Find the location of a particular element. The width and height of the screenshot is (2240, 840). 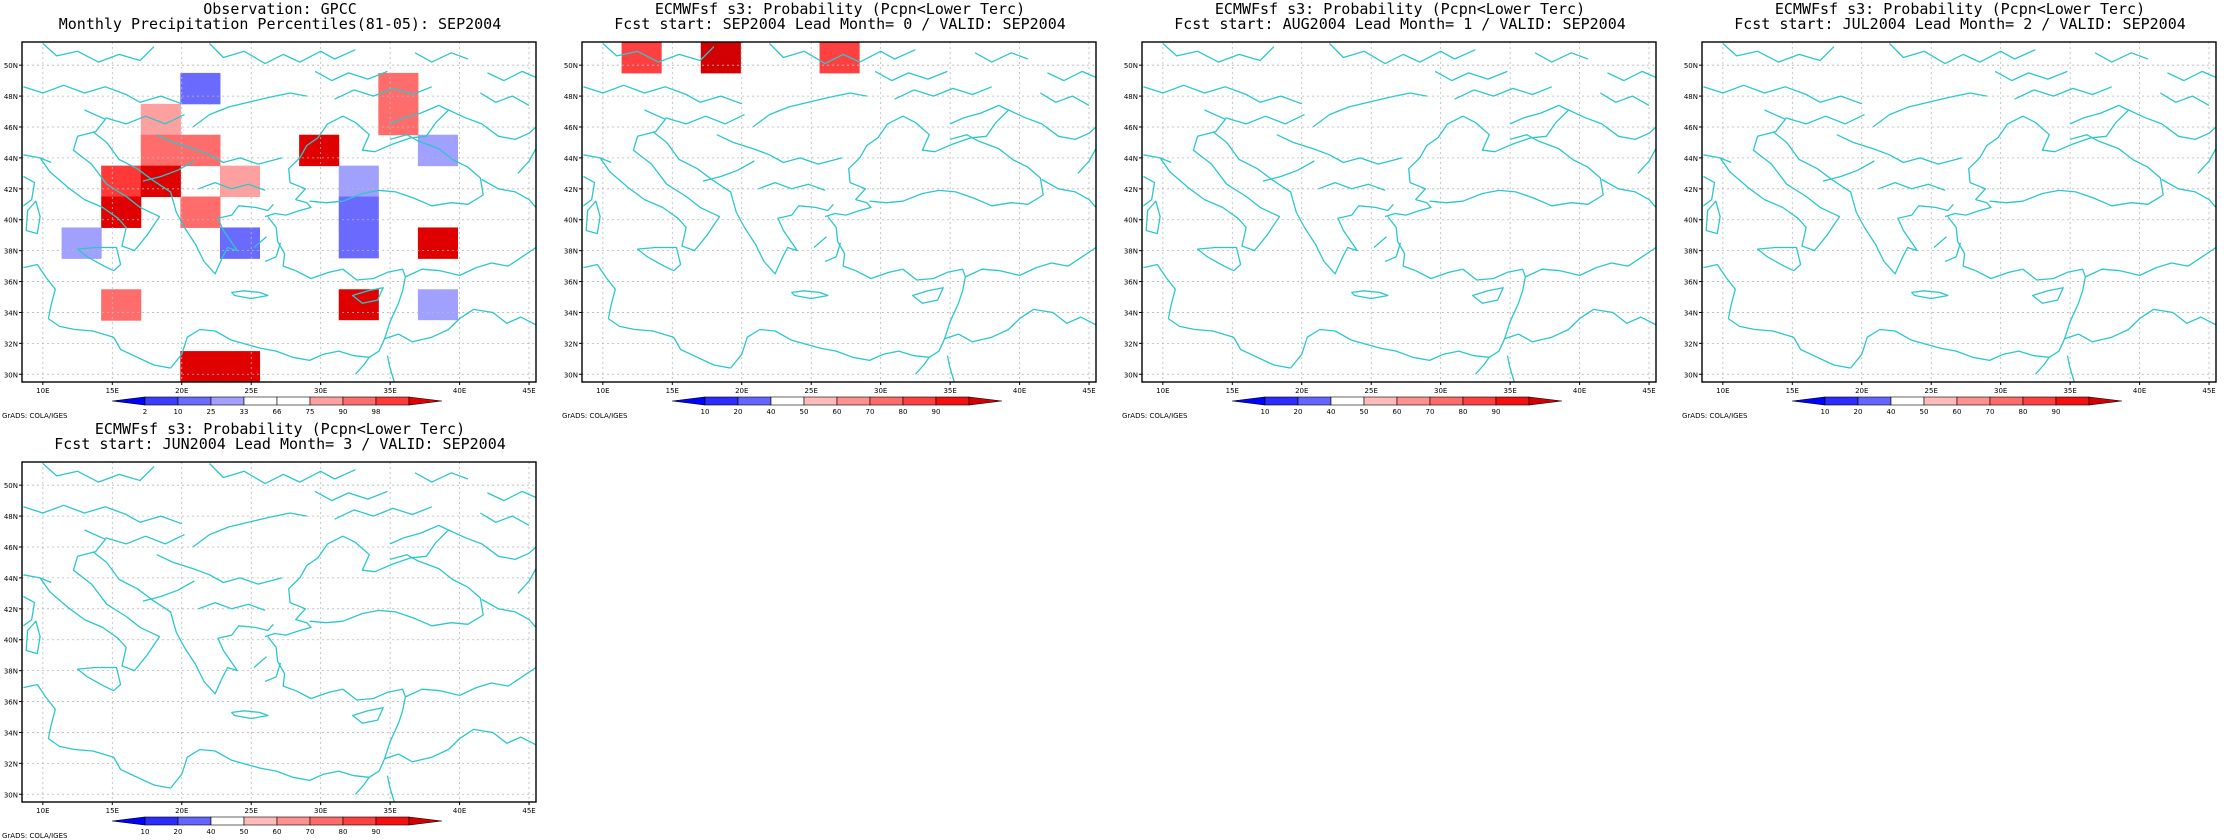

lon-label: 45E is located at coordinates (528, 811).